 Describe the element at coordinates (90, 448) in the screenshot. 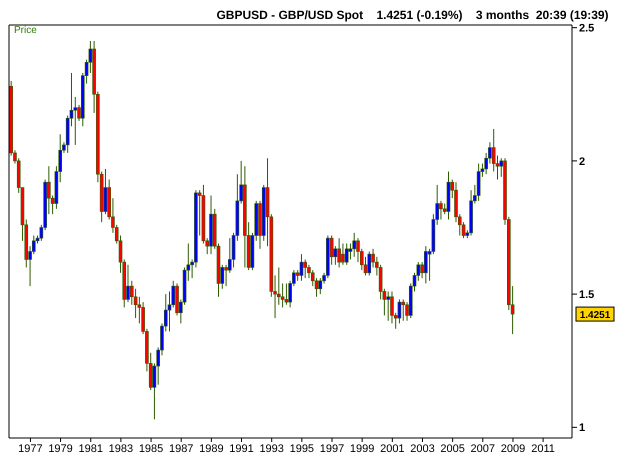

I see `x-tick-label: 1981` at that location.